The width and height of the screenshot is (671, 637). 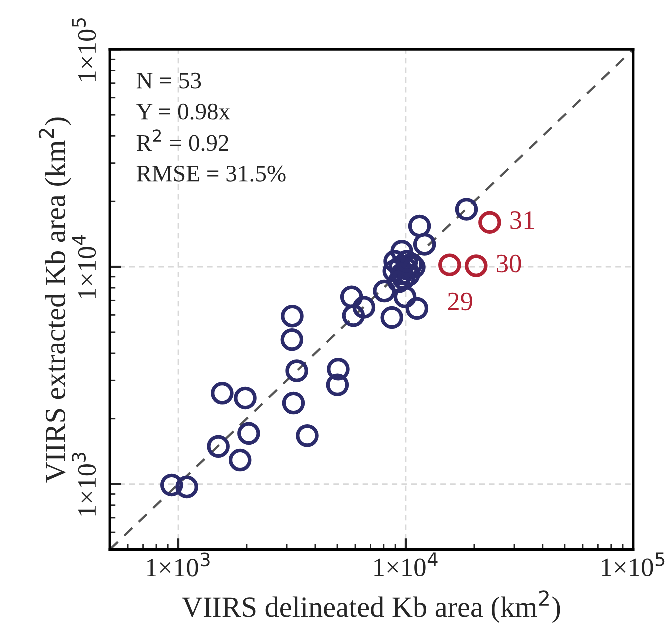 I want to click on y-axis-title: VIIRS extracted Kb area (km$^{2}$), so click(x=55, y=300).